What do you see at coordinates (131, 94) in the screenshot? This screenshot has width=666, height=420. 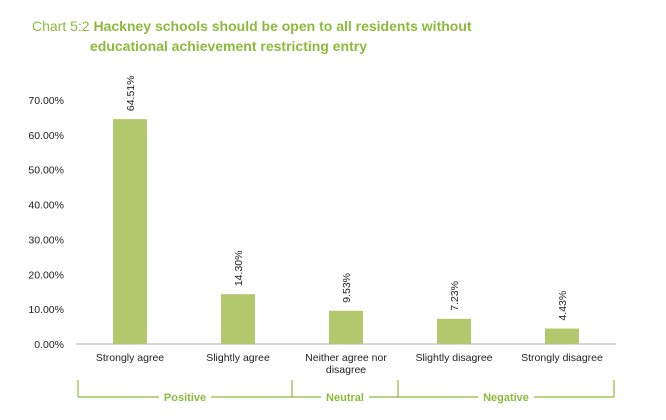 I see `value-label: 64.51%` at bounding box center [131, 94].